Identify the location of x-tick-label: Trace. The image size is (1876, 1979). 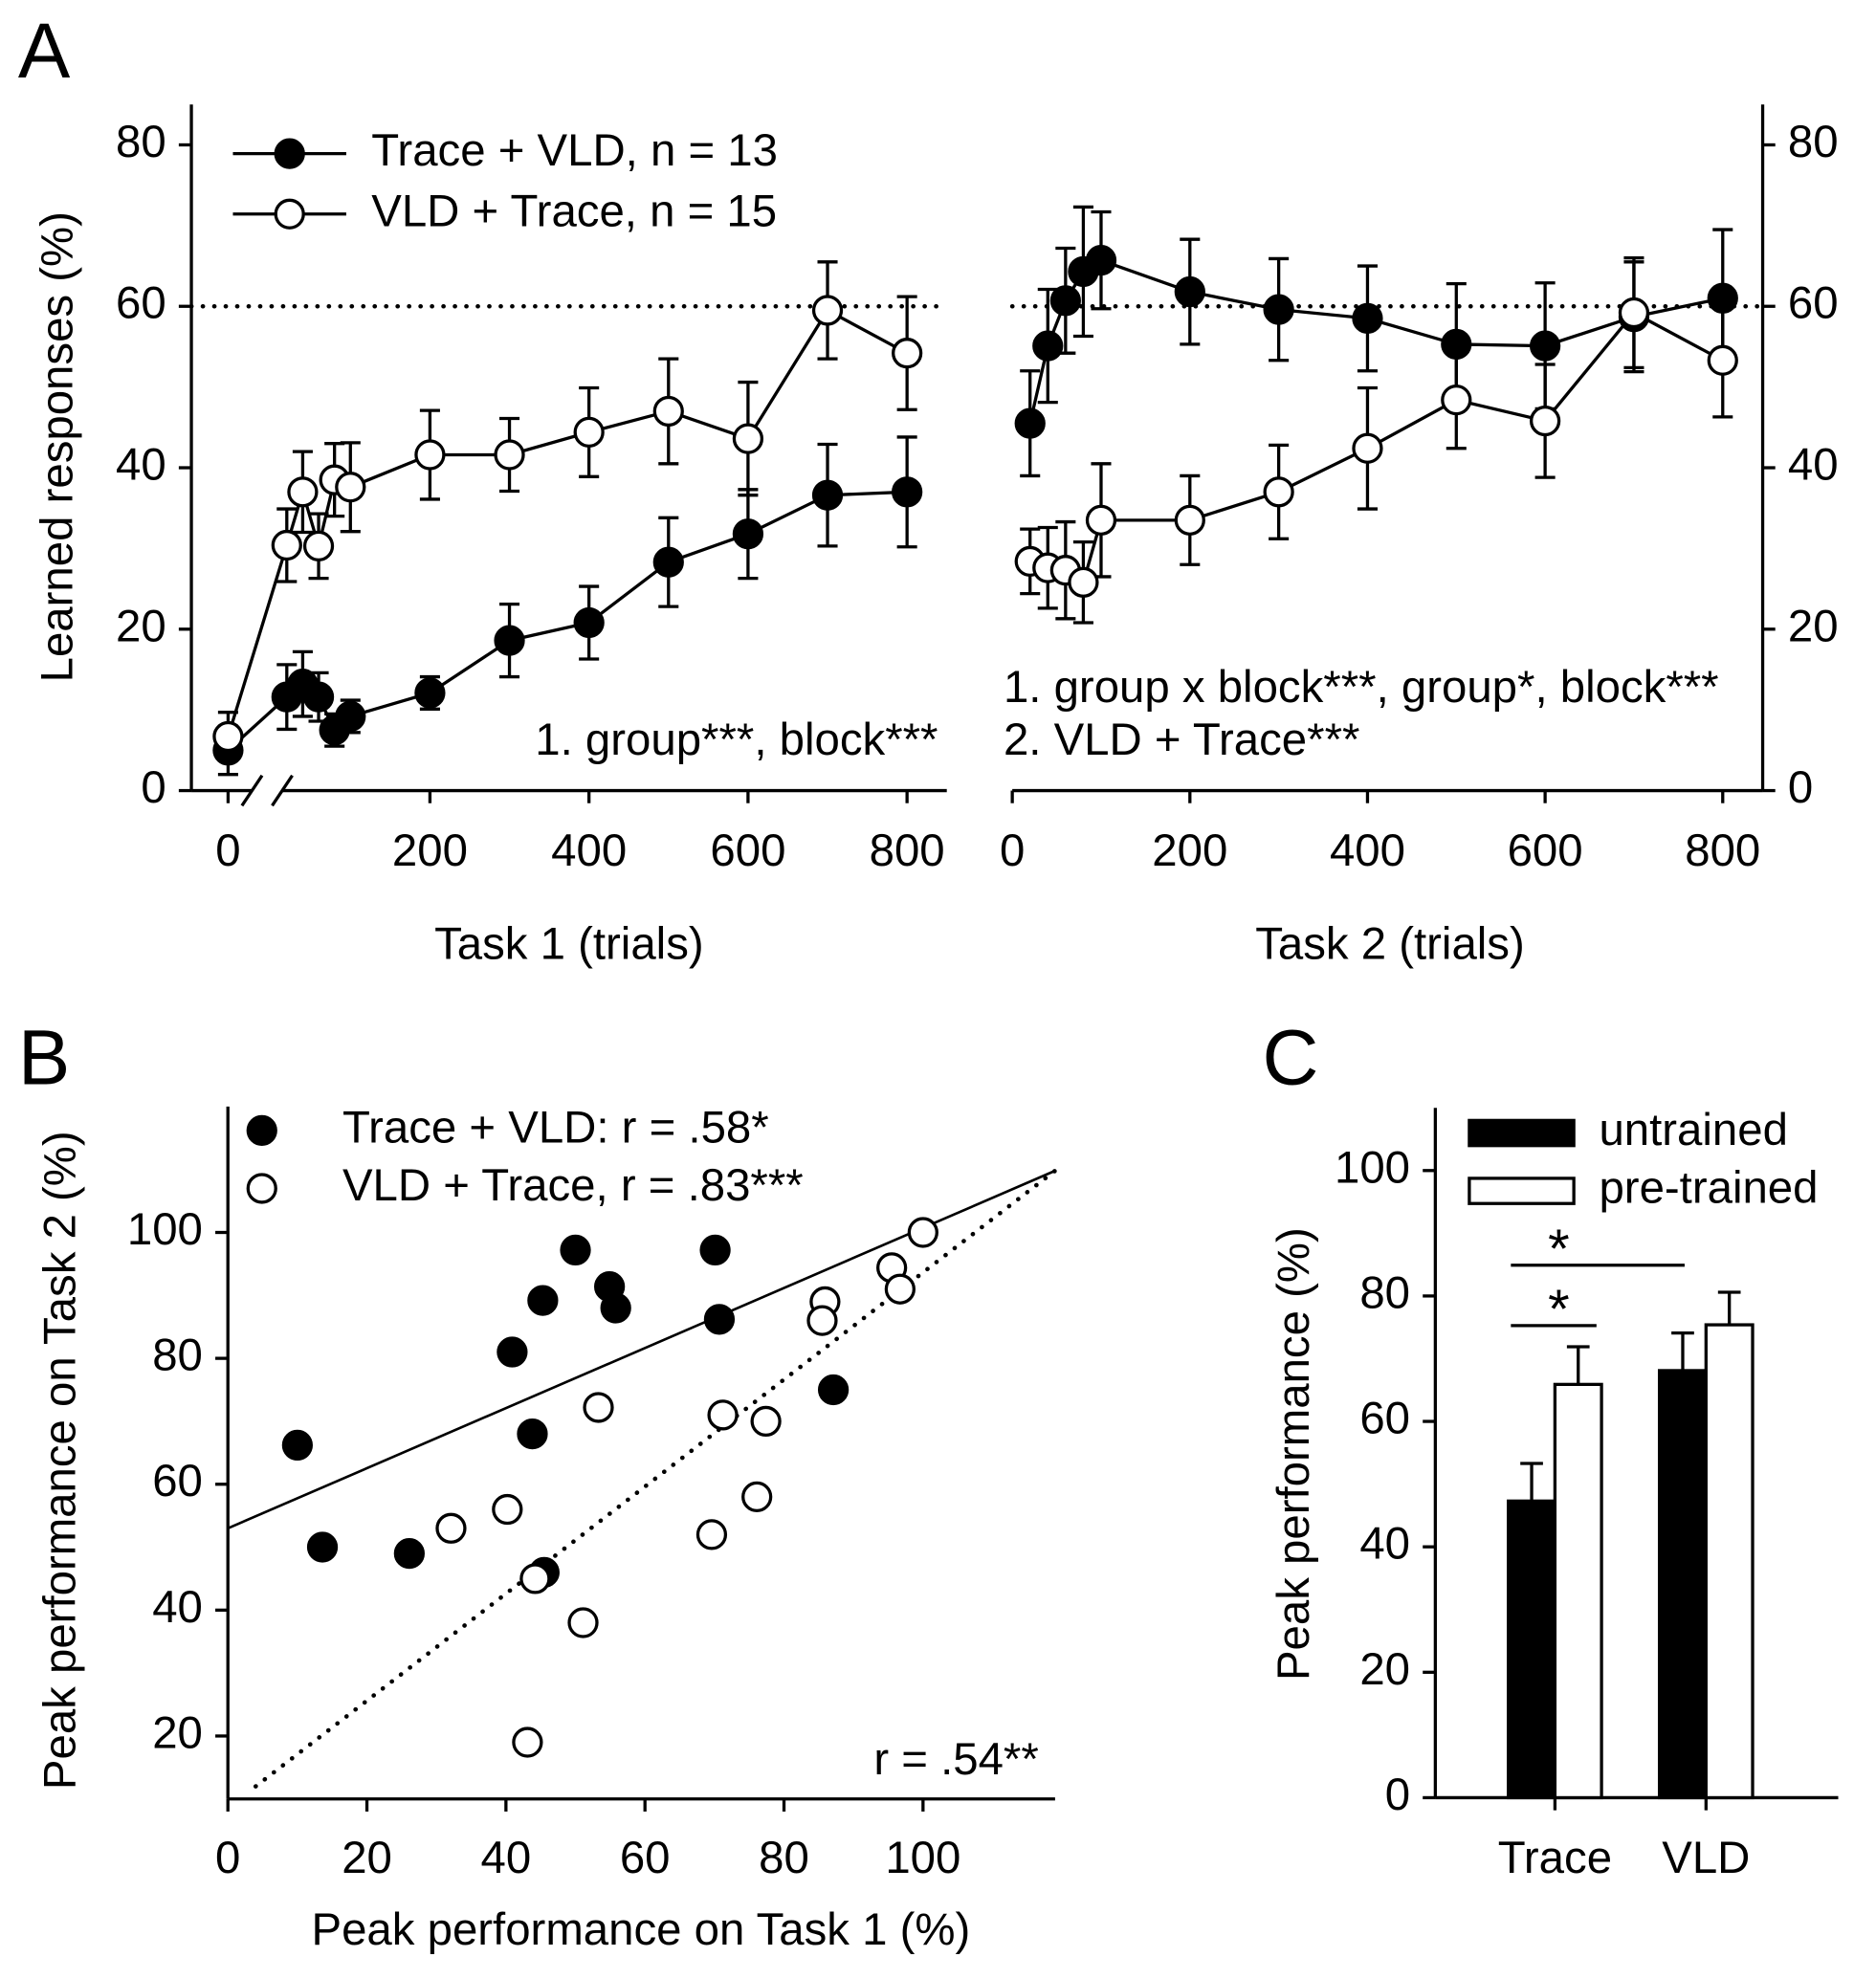
(1555, 1858).